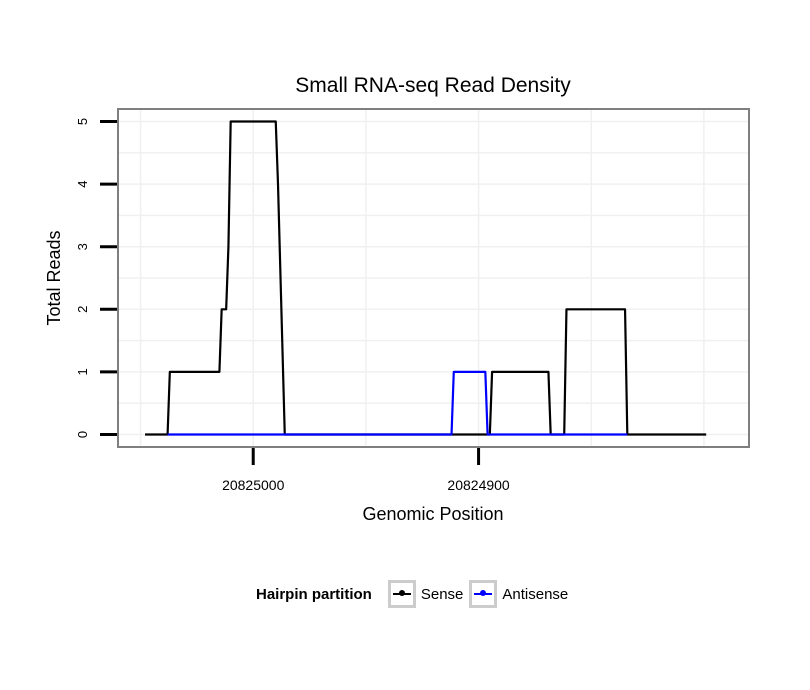 The height and width of the screenshot is (690, 810). Describe the element at coordinates (366, 470) in the screenshot. I see `x-axis: 20825000 20824900` at that location.